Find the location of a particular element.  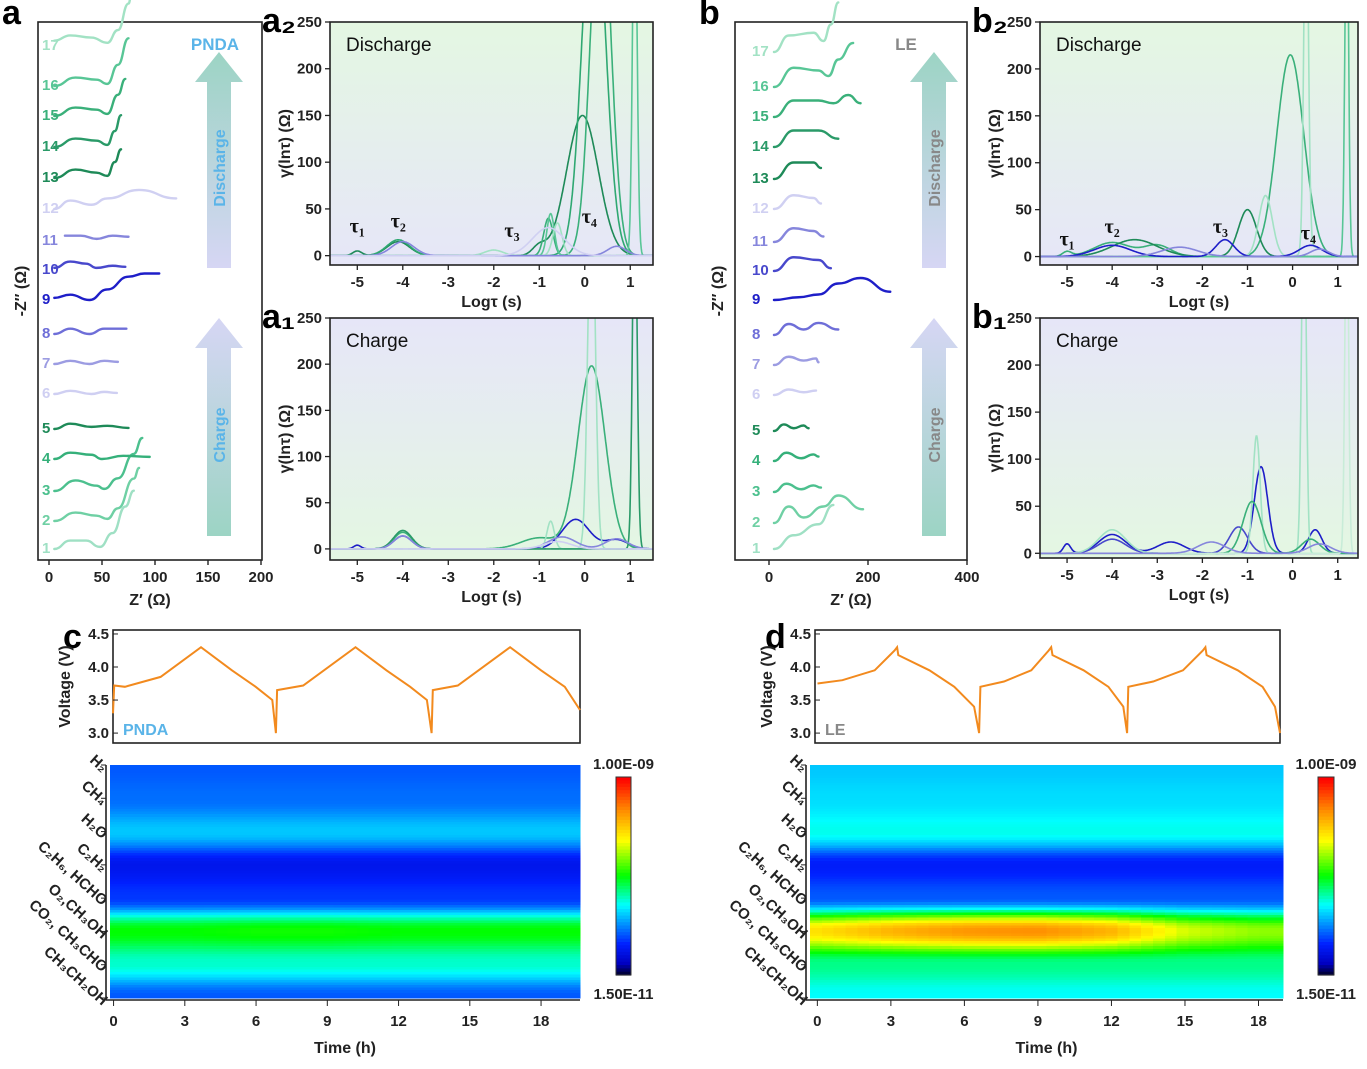

sample-annotation: PNDA is located at coordinates (215, 44).